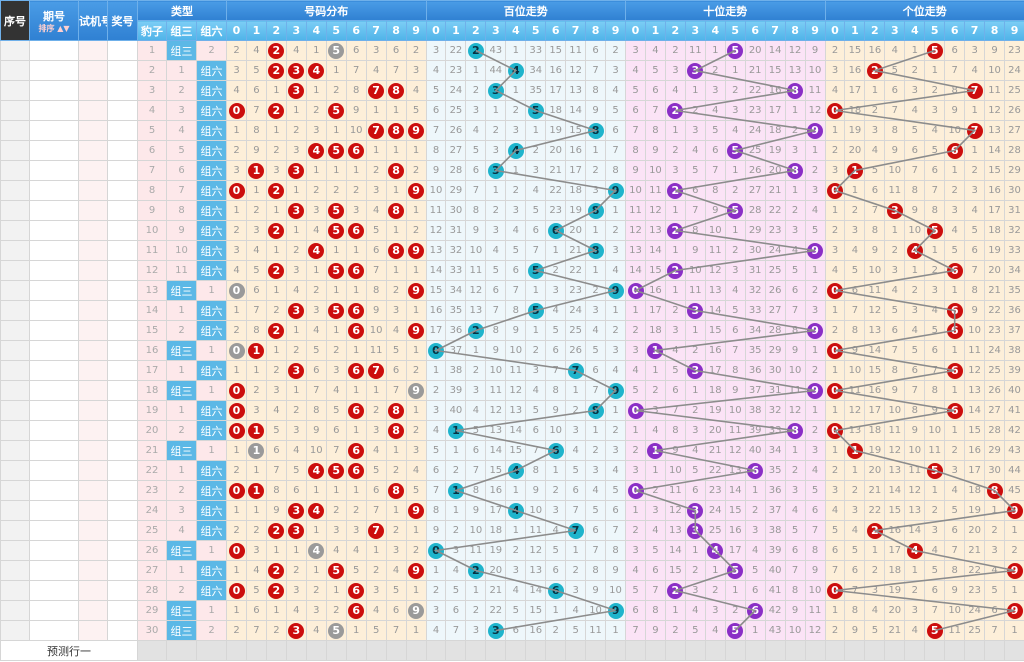 The width and height of the screenshot is (1024, 662). I want to click on units-cell: 6, so click(955, 50).